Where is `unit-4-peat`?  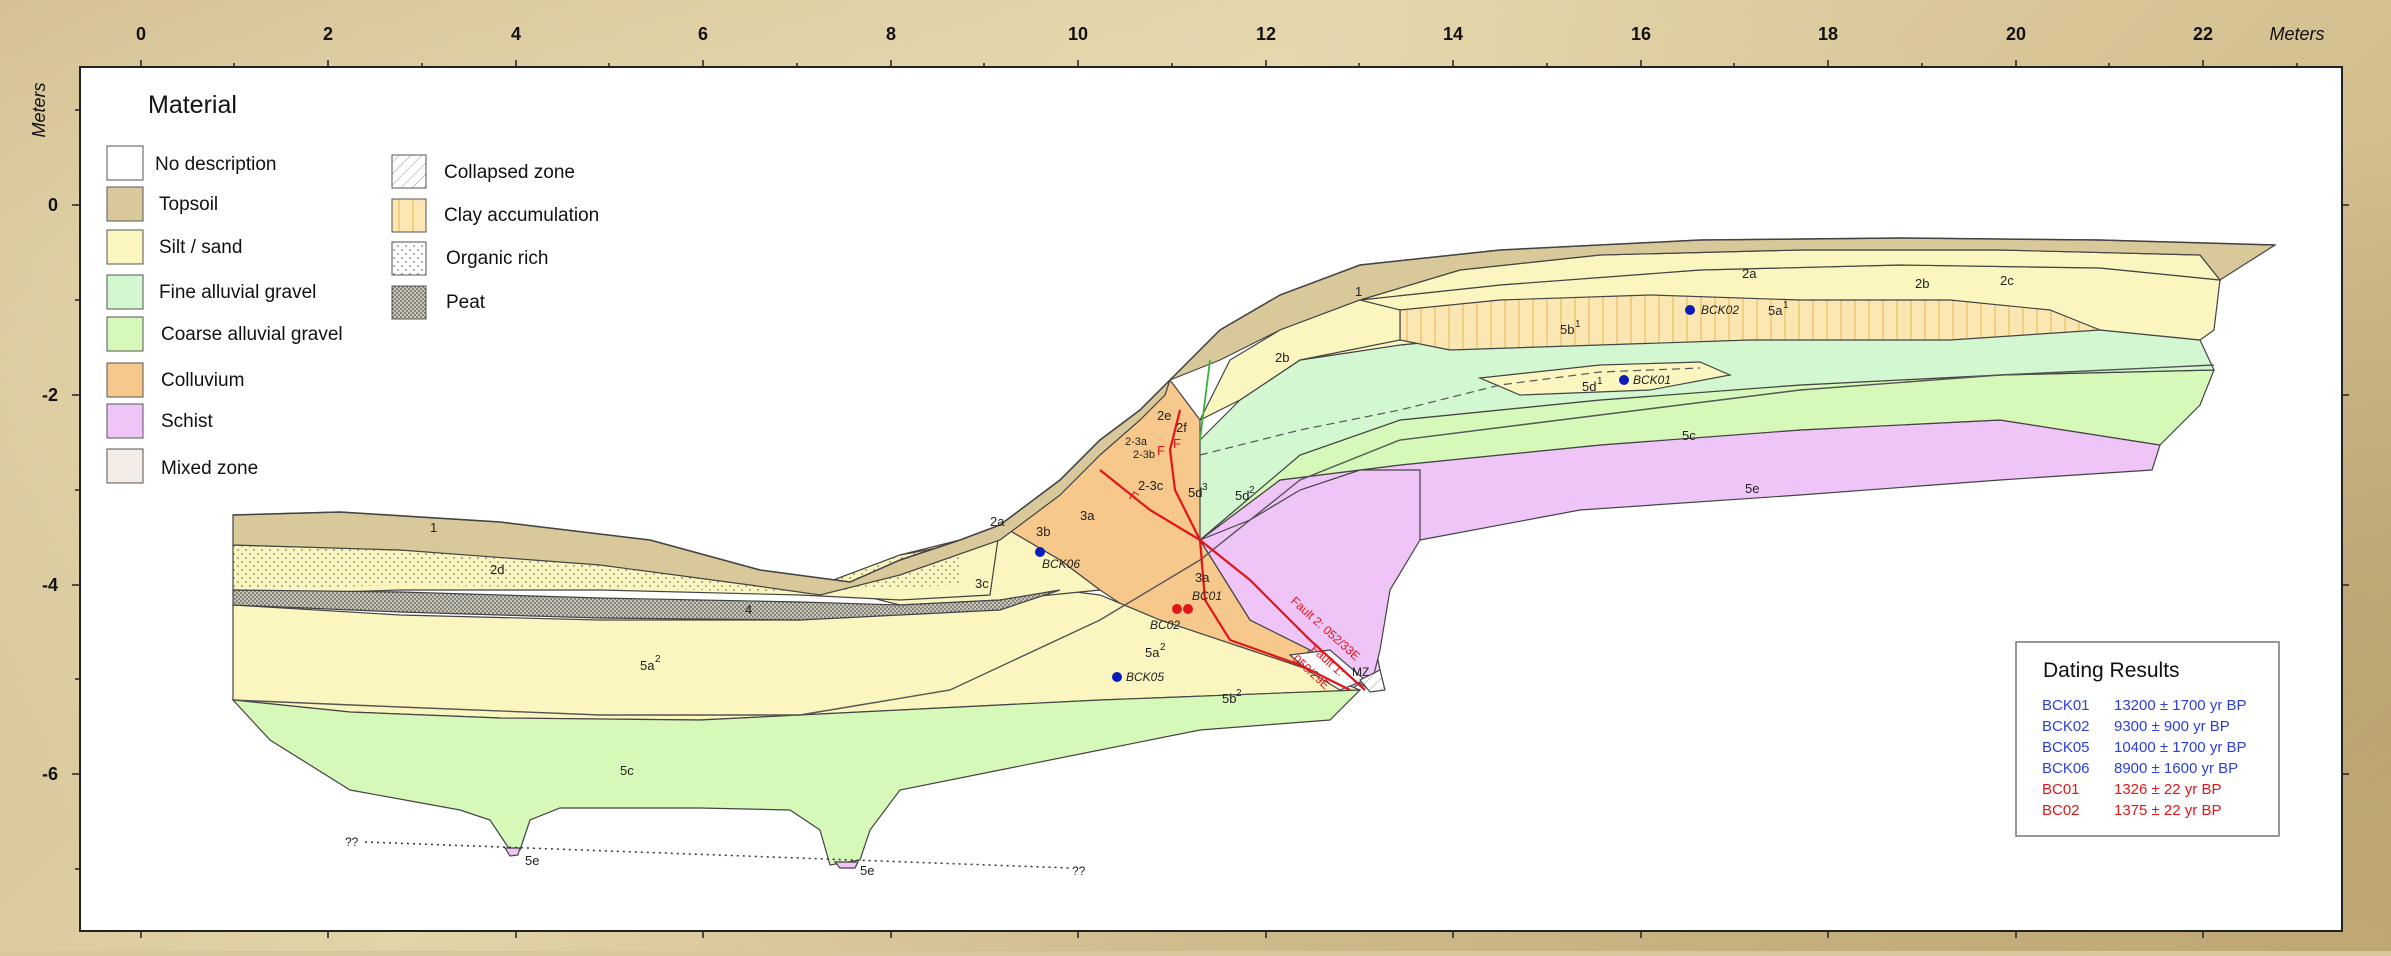 unit-4-peat is located at coordinates (646, 605).